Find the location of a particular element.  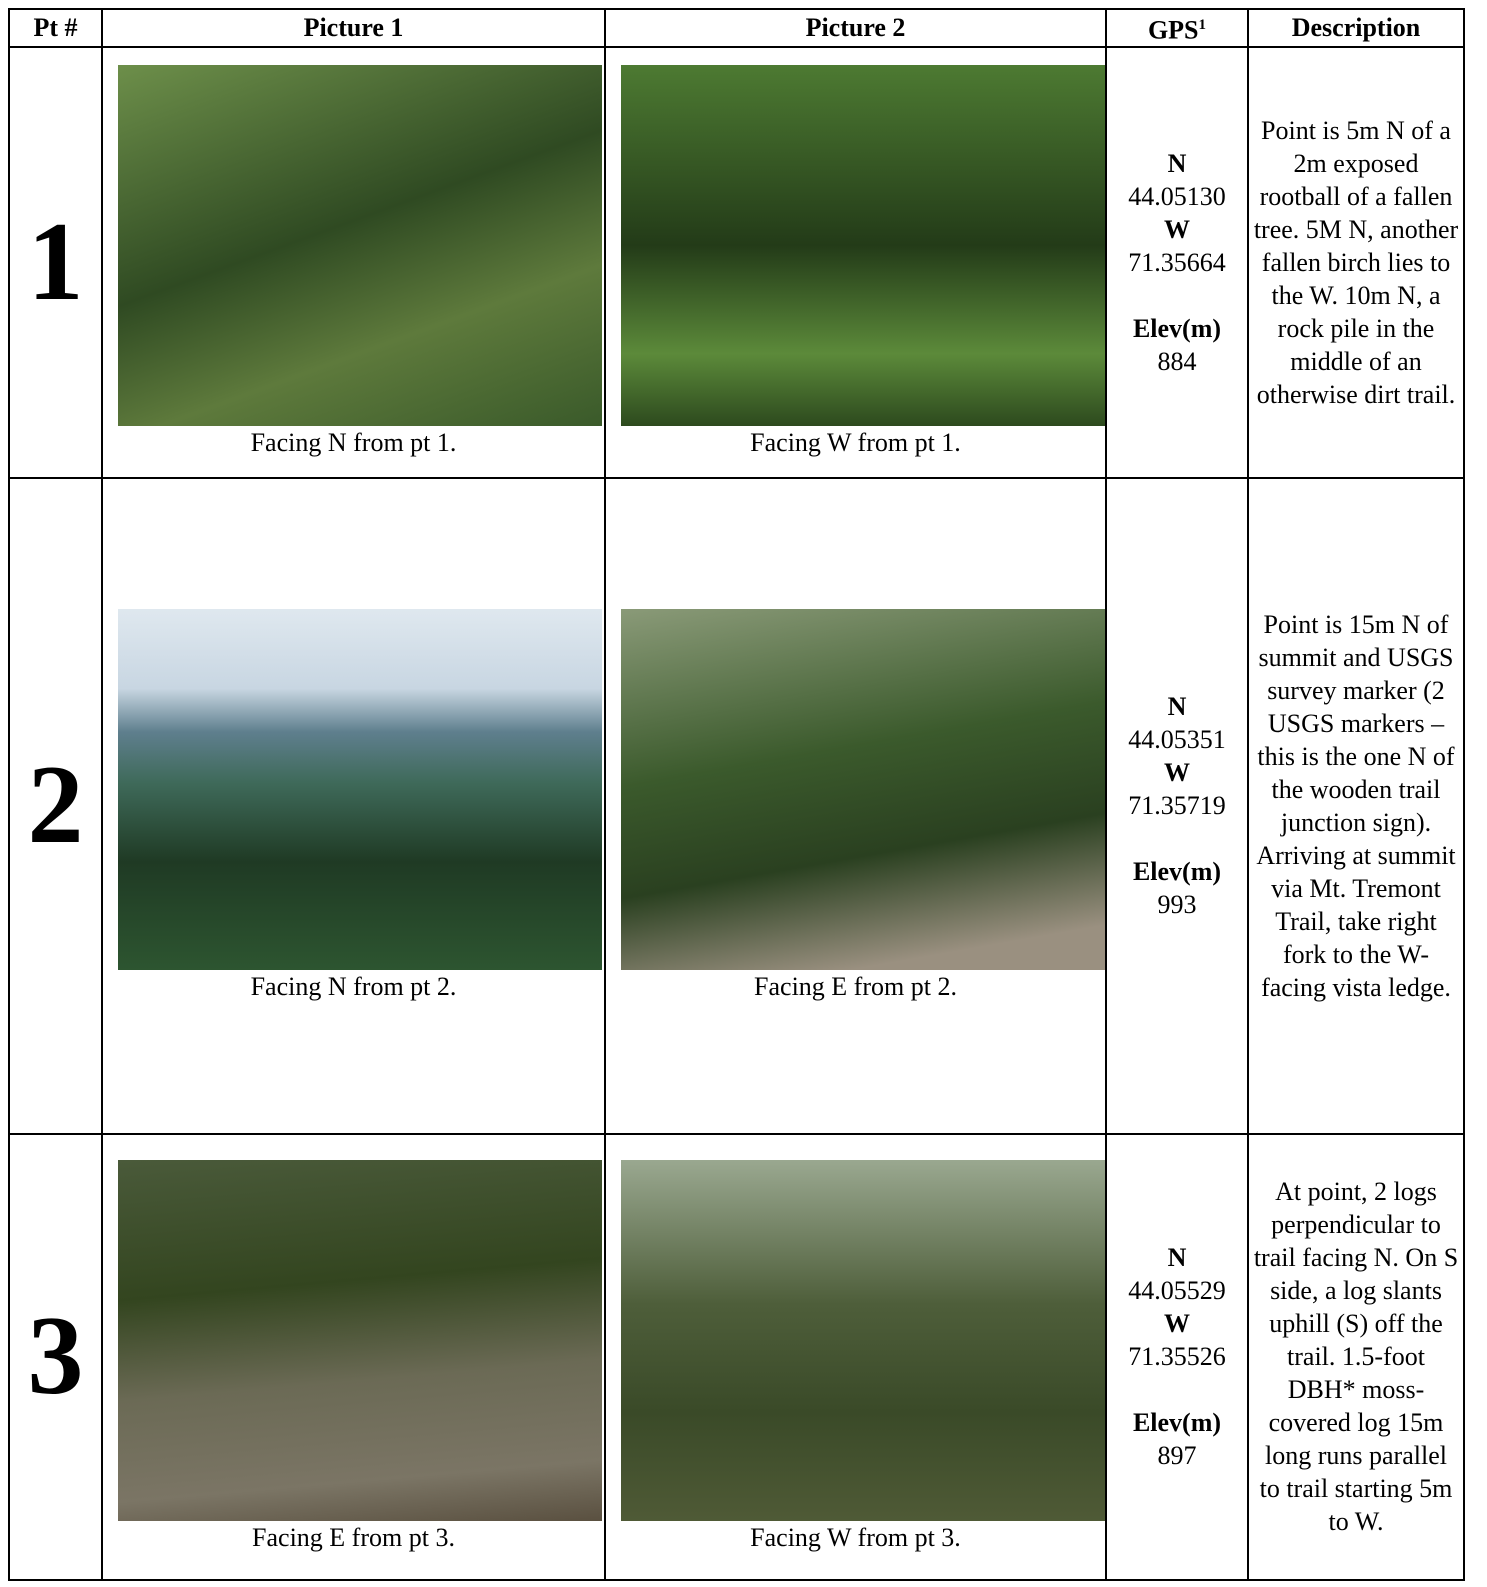

picture-cell: Facing E from pt 2. is located at coordinates (855, 805).